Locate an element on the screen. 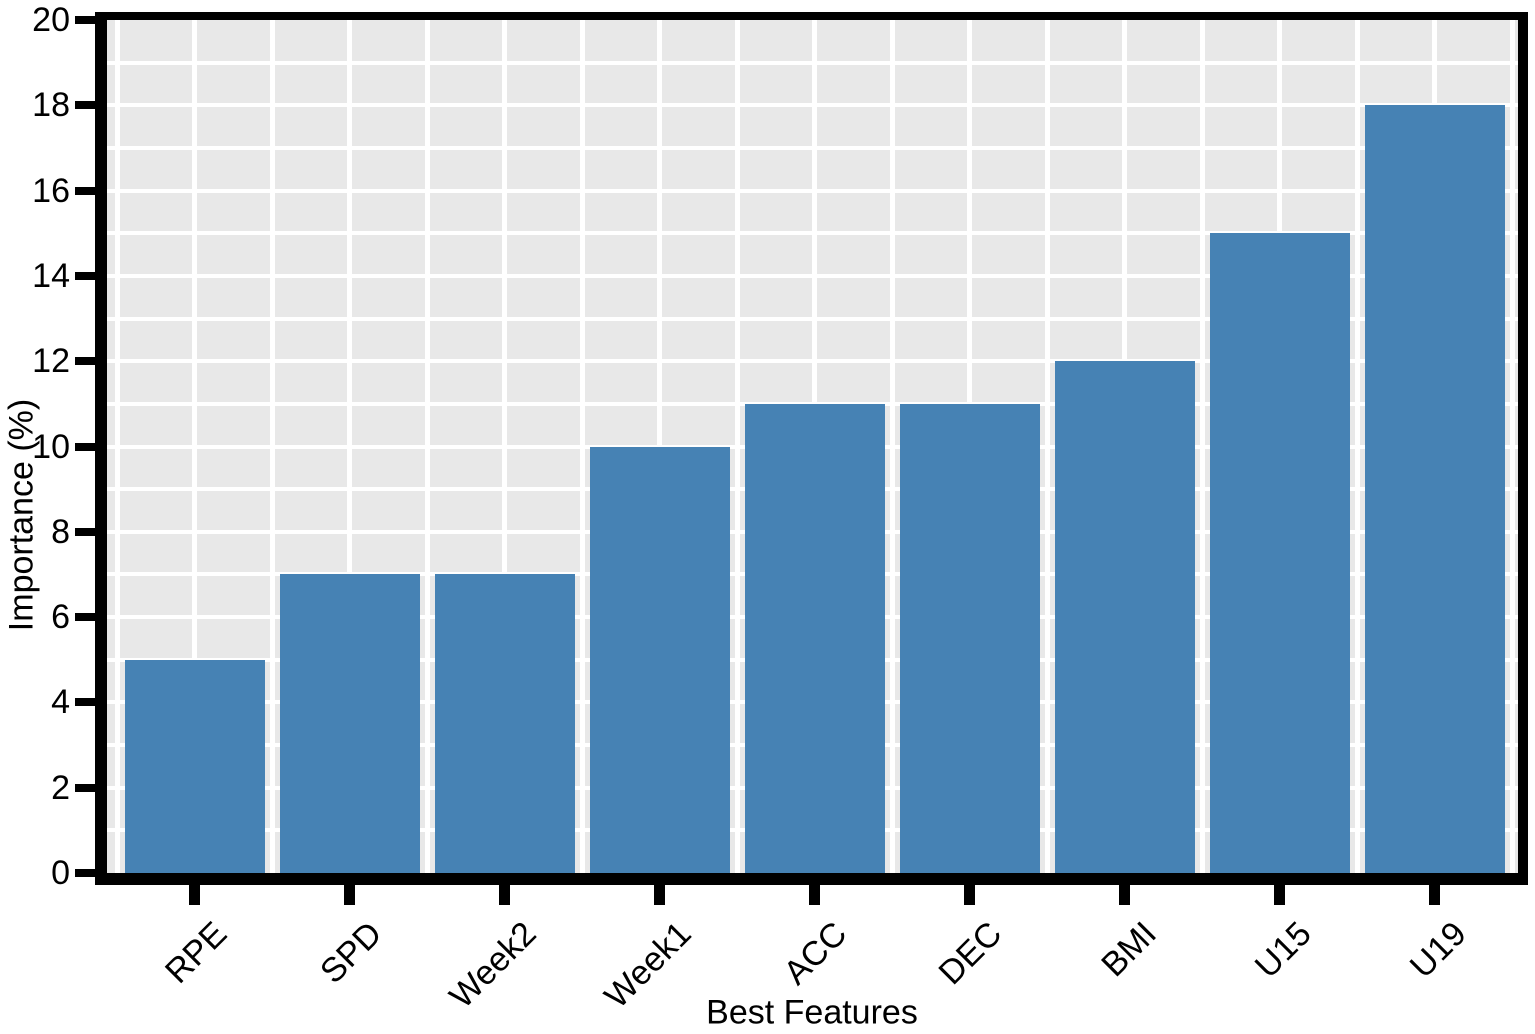 The height and width of the screenshot is (1034, 1535). x-tick-label-acc: ACC is located at coordinates (815, 953).